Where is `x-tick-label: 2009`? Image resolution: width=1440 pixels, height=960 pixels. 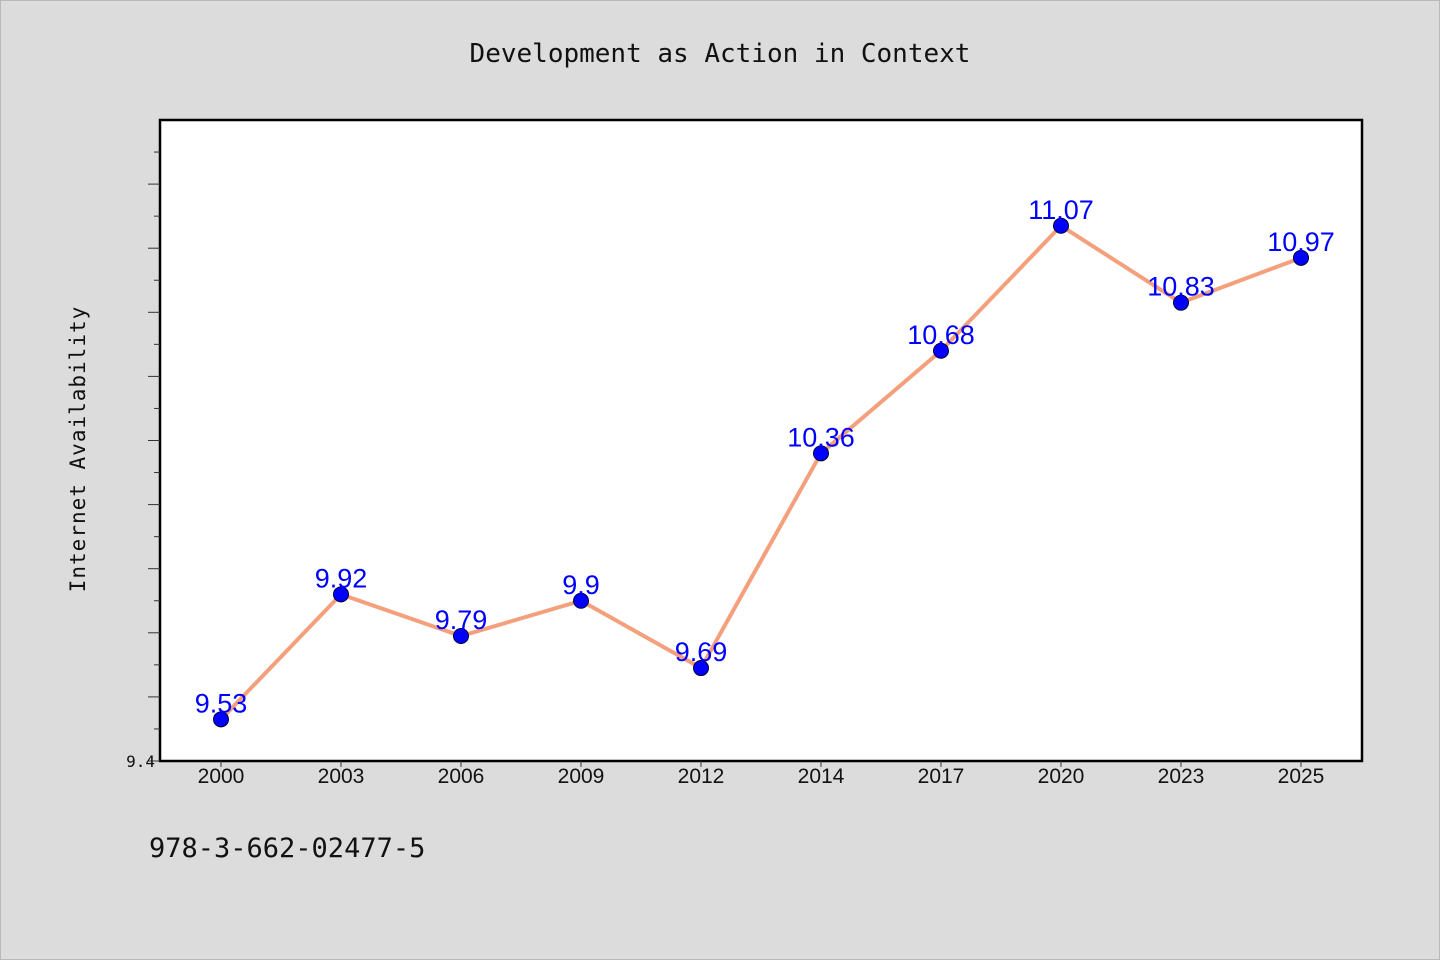
x-tick-label: 2009 is located at coordinates (581, 776).